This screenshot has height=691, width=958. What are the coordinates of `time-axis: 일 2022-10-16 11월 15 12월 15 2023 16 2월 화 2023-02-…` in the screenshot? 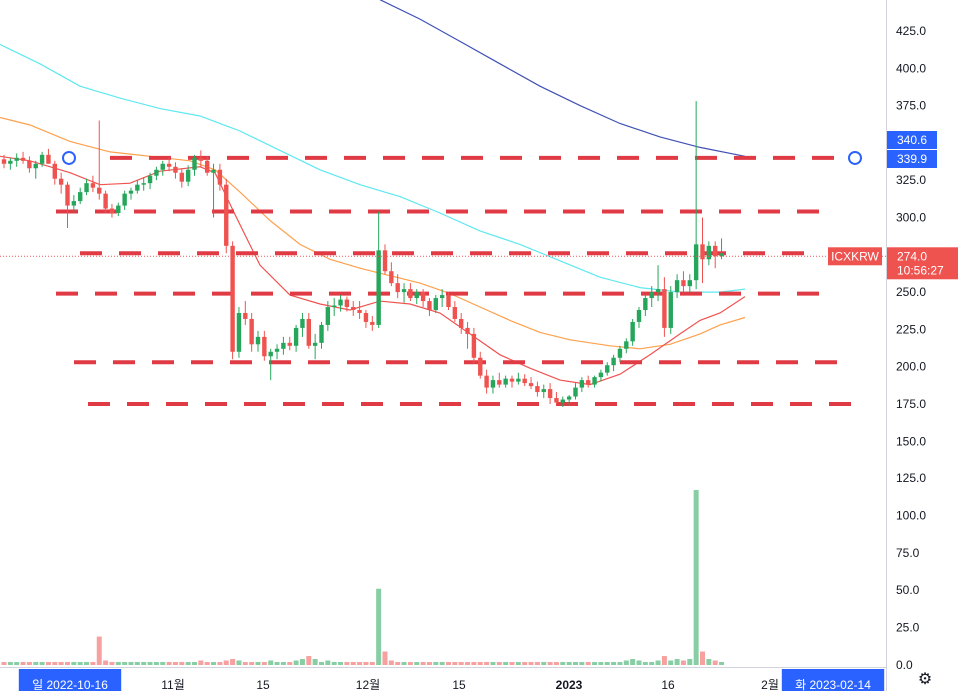 It's located at (443, 679).